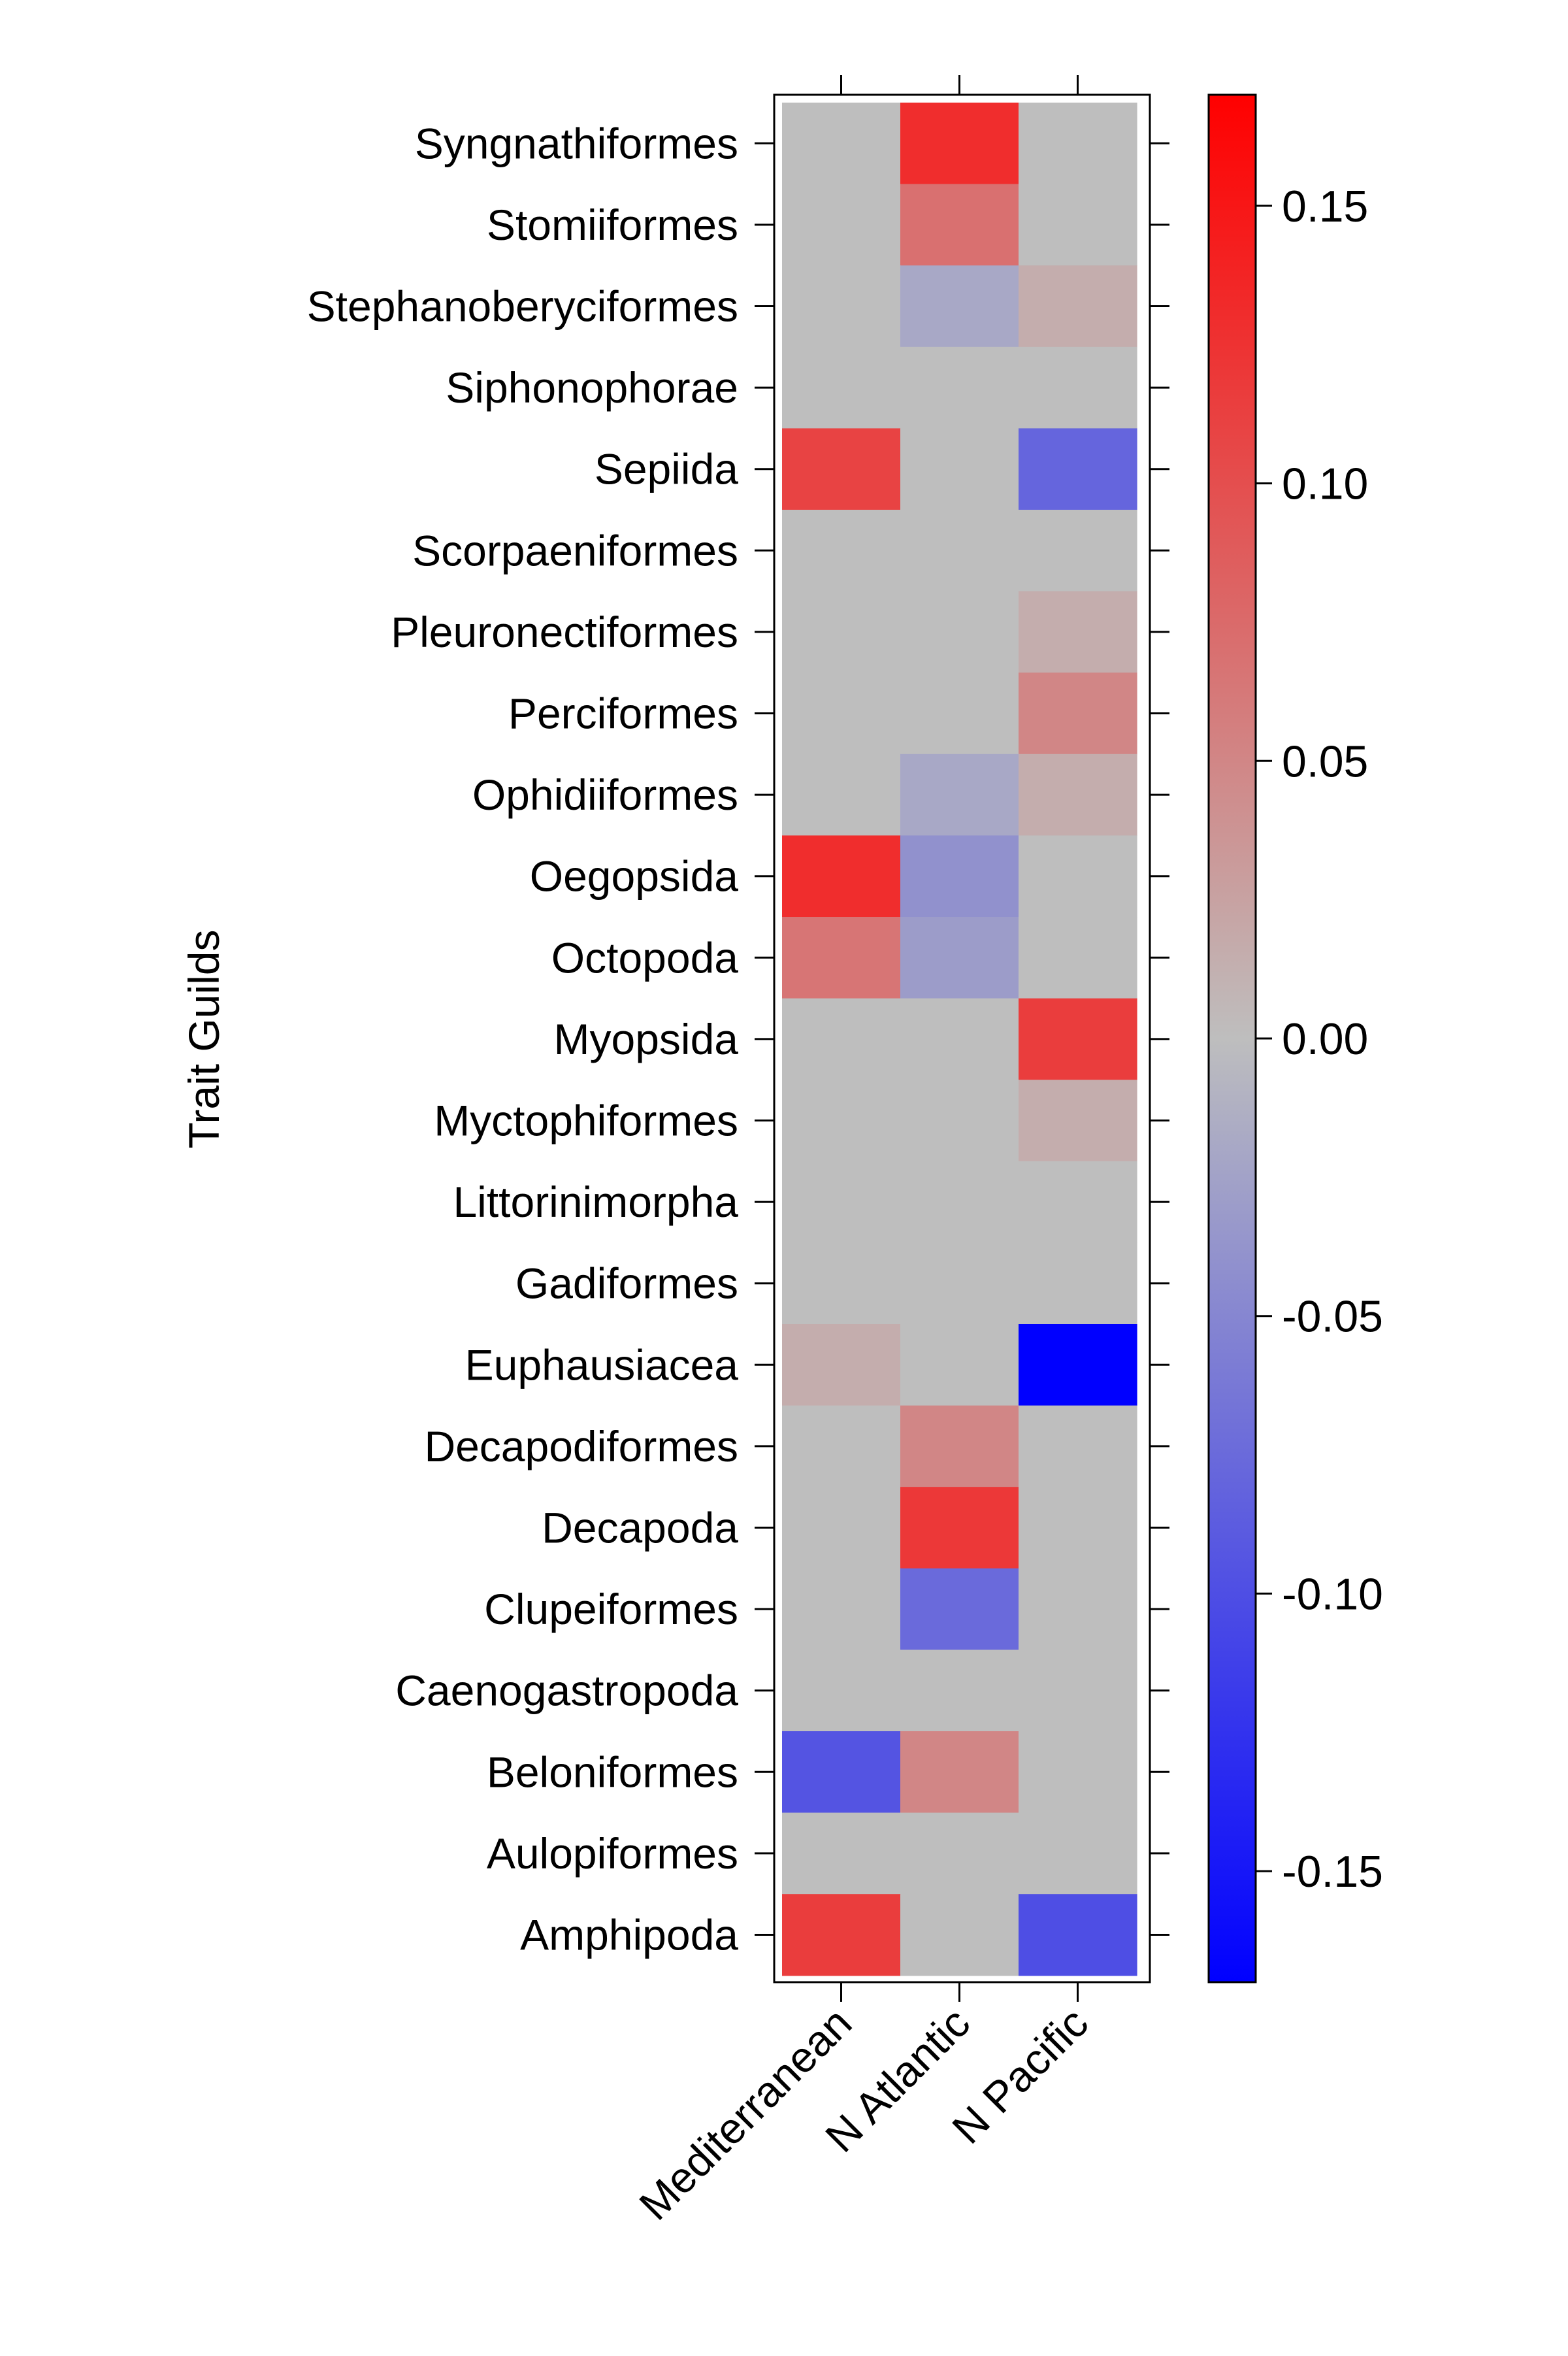  What do you see at coordinates (629, 1935) in the screenshot?
I see `y-tick-label: Amphipoda` at bounding box center [629, 1935].